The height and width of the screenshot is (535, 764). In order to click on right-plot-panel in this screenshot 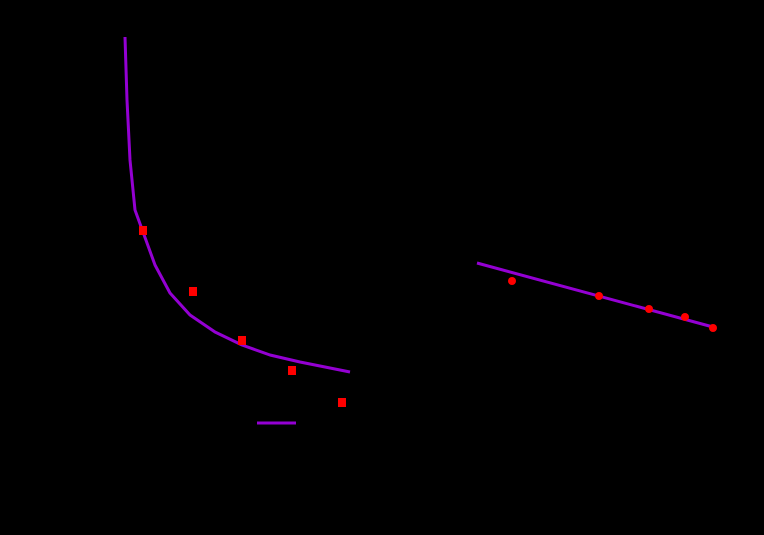, I will do `click(596, 296)`.